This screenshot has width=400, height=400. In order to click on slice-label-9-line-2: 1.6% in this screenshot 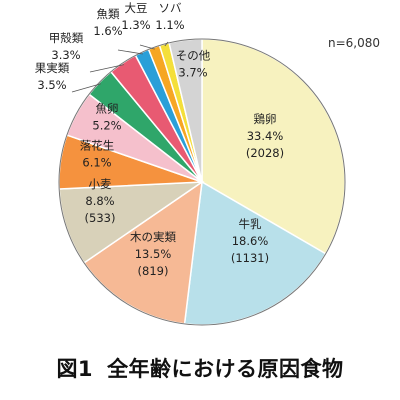, I will do `click(107, 31)`.